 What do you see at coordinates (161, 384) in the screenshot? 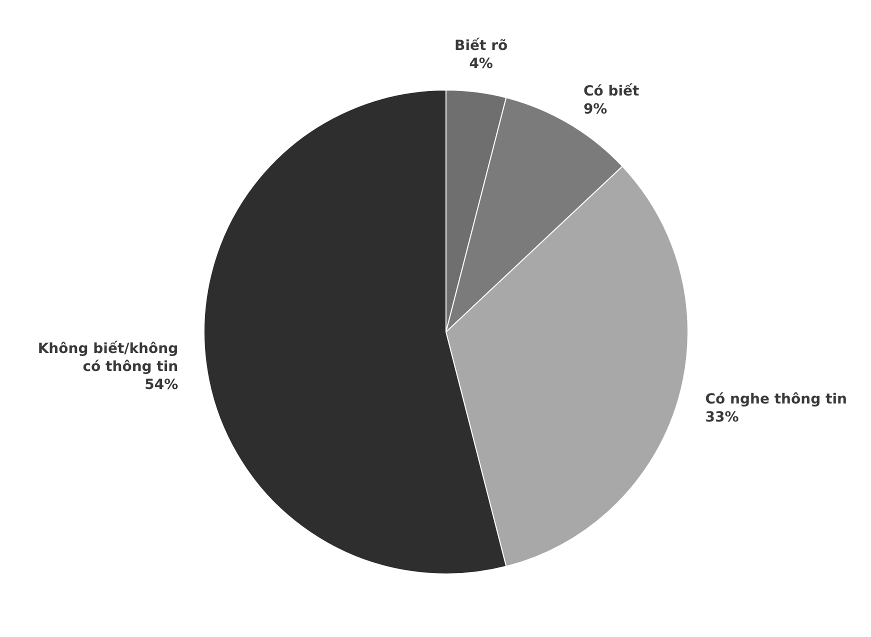
I see `data-label: 54%` at bounding box center [161, 384].